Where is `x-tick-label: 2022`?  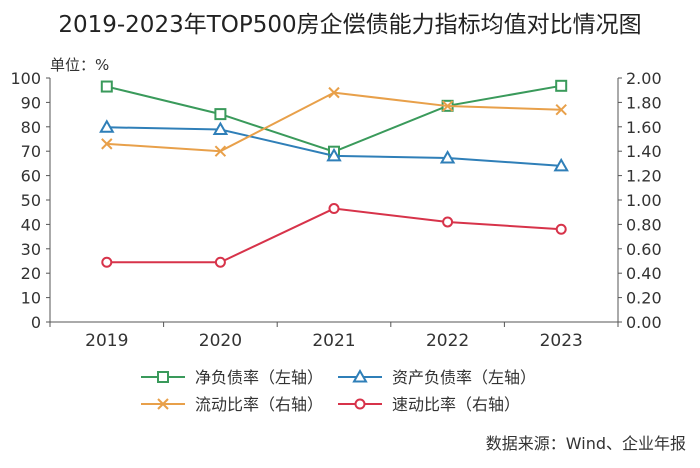 x-tick-label: 2022 is located at coordinates (447, 341).